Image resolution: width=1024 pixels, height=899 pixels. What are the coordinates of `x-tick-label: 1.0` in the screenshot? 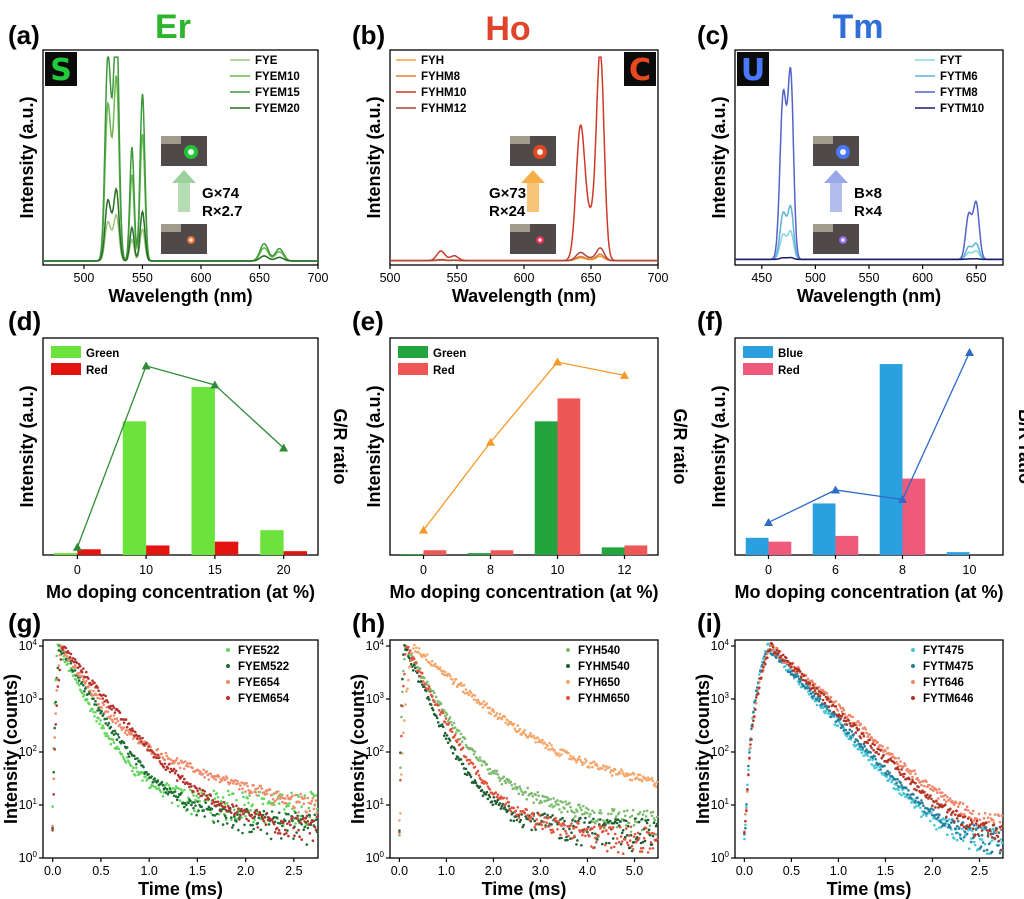 It's located at (148, 871).